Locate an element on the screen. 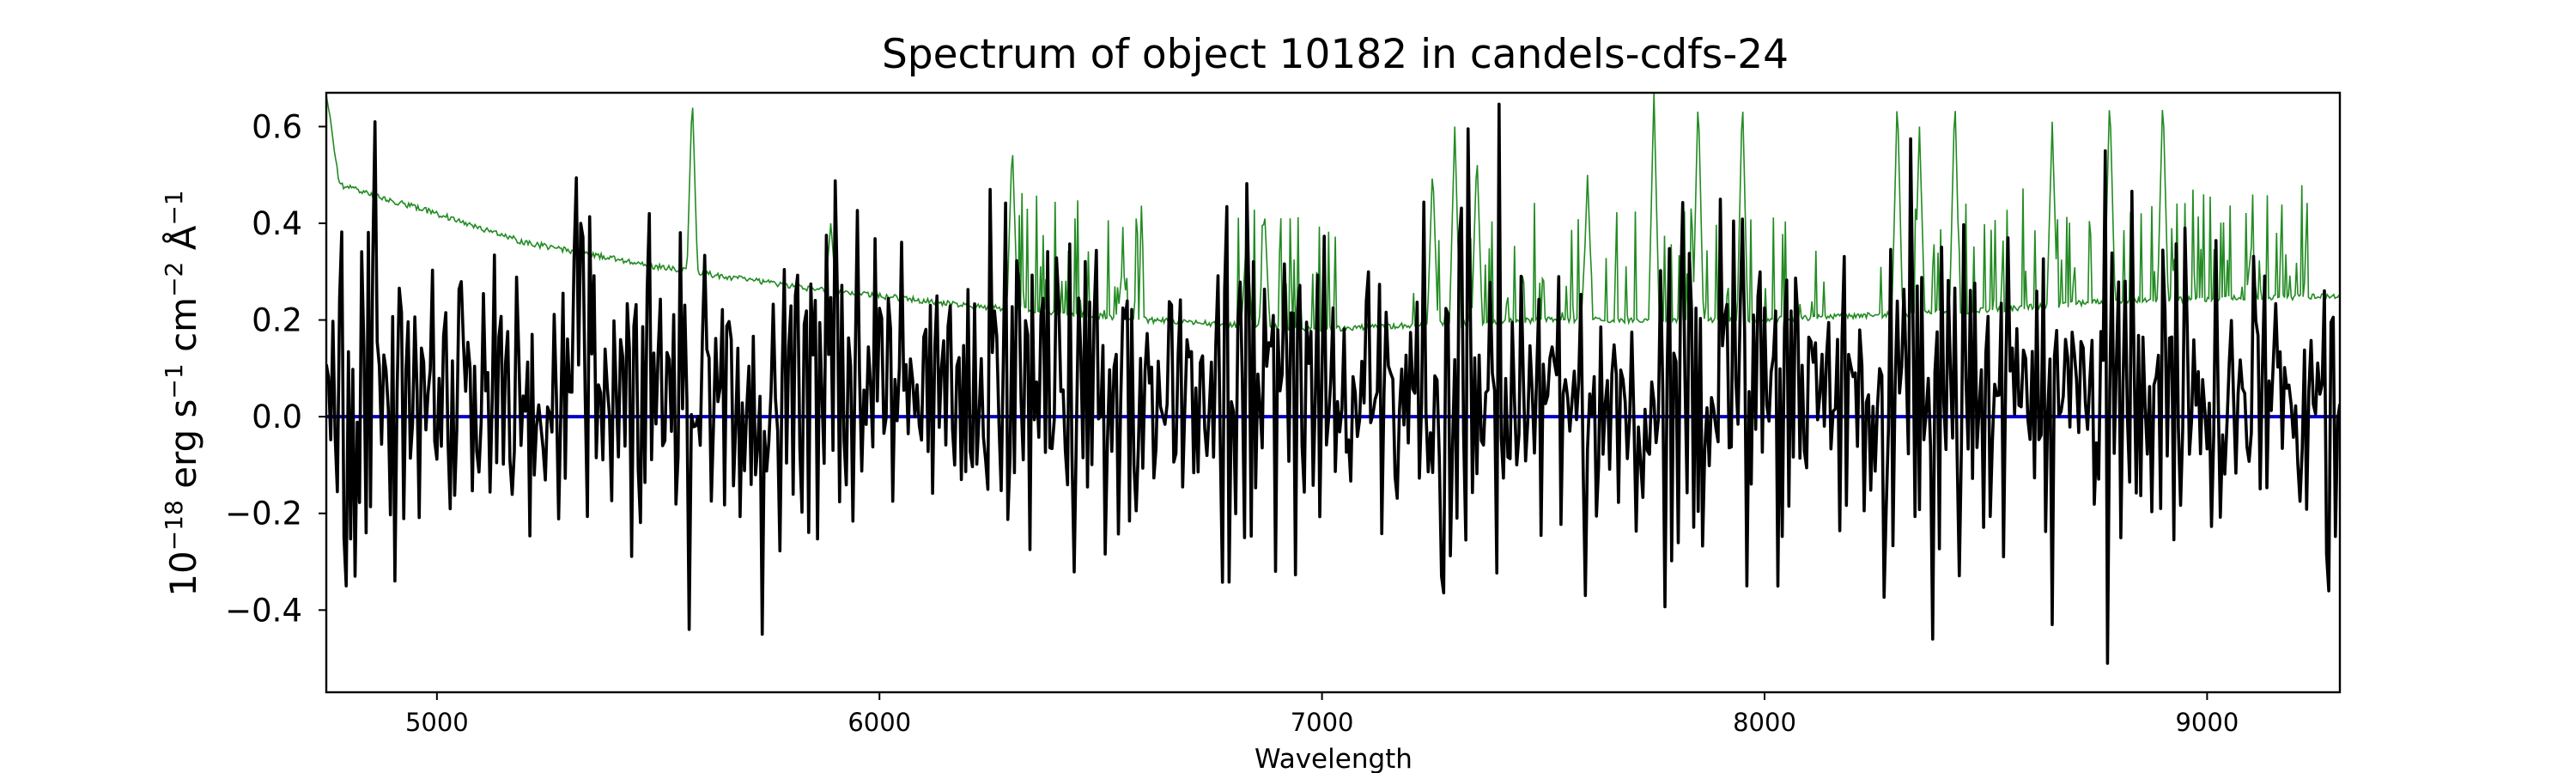 The image size is (2576, 773). y-tick-label: 0.4 is located at coordinates (277, 223).